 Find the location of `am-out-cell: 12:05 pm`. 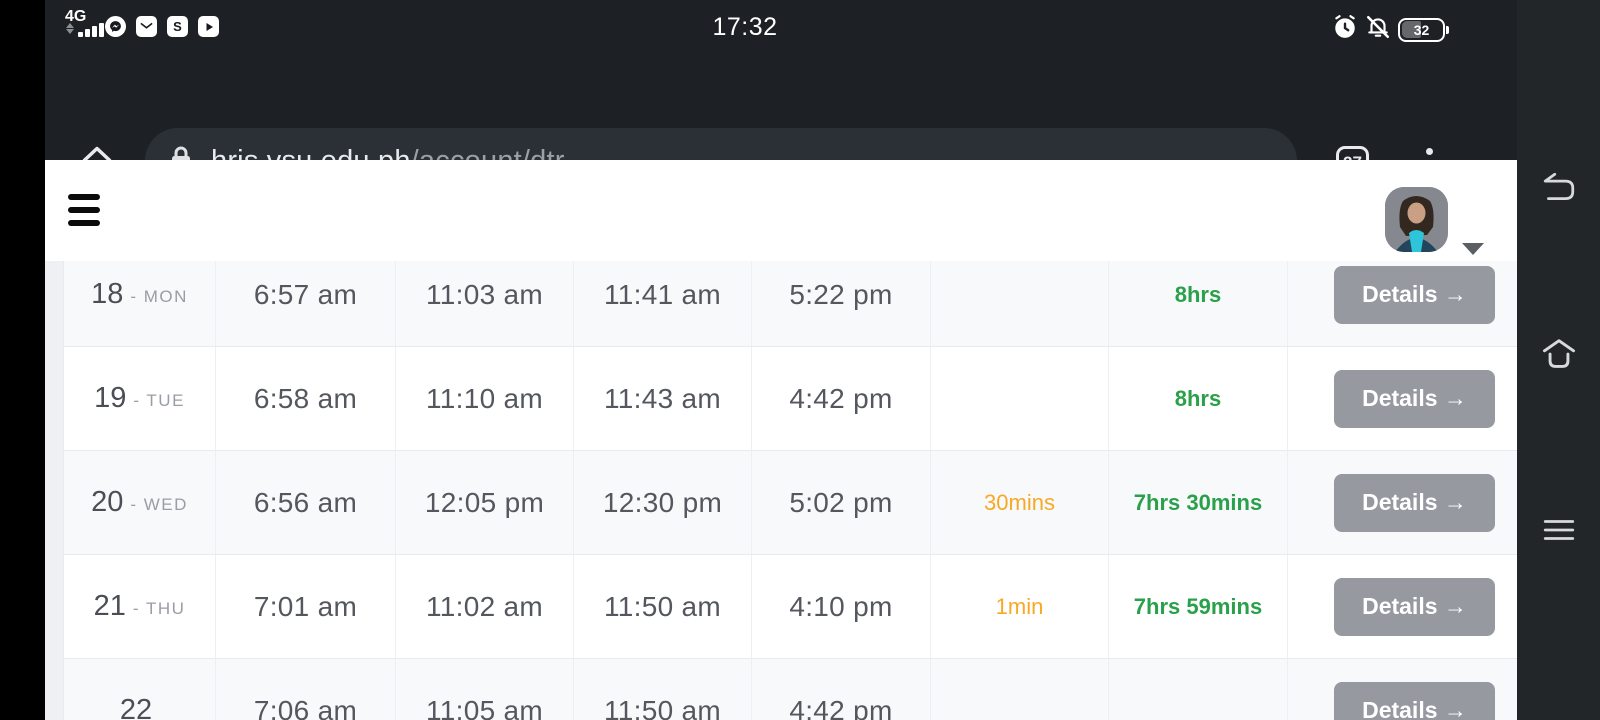

am-out-cell: 12:05 pm is located at coordinates (485, 502).